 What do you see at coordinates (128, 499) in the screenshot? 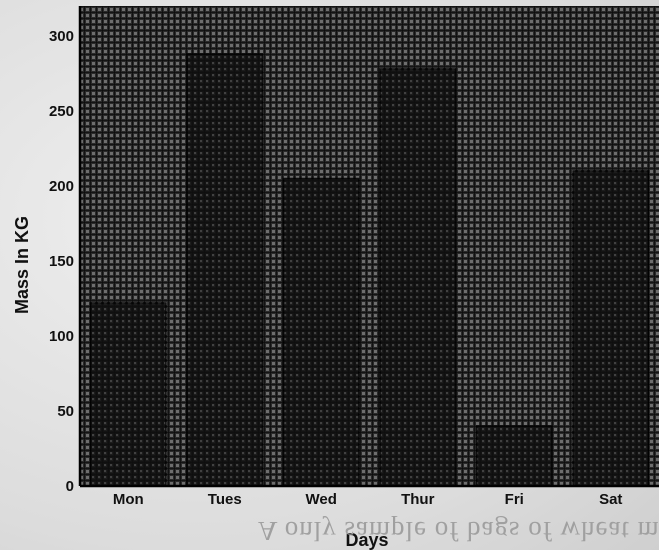
I see `x-tick-mon: Mon` at bounding box center [128, 499].